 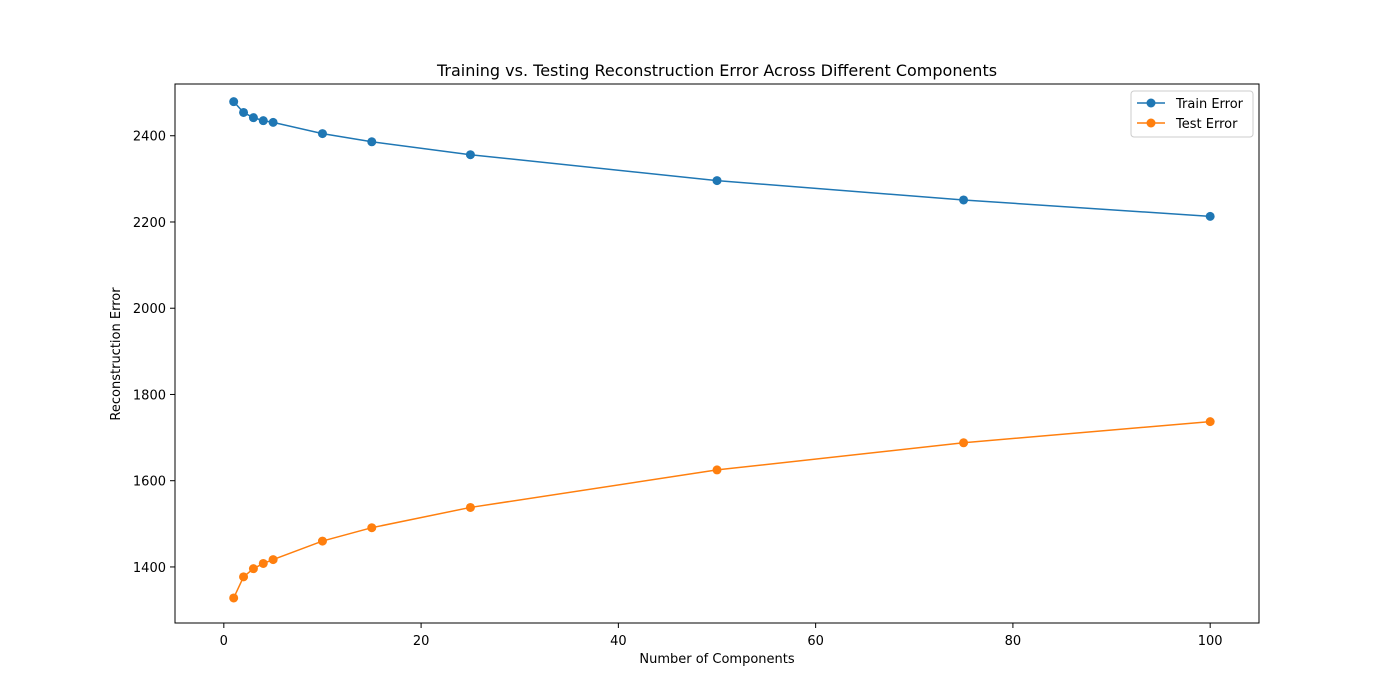 I want to click on x-tick-label: 100, so click(x=1210, y=641).